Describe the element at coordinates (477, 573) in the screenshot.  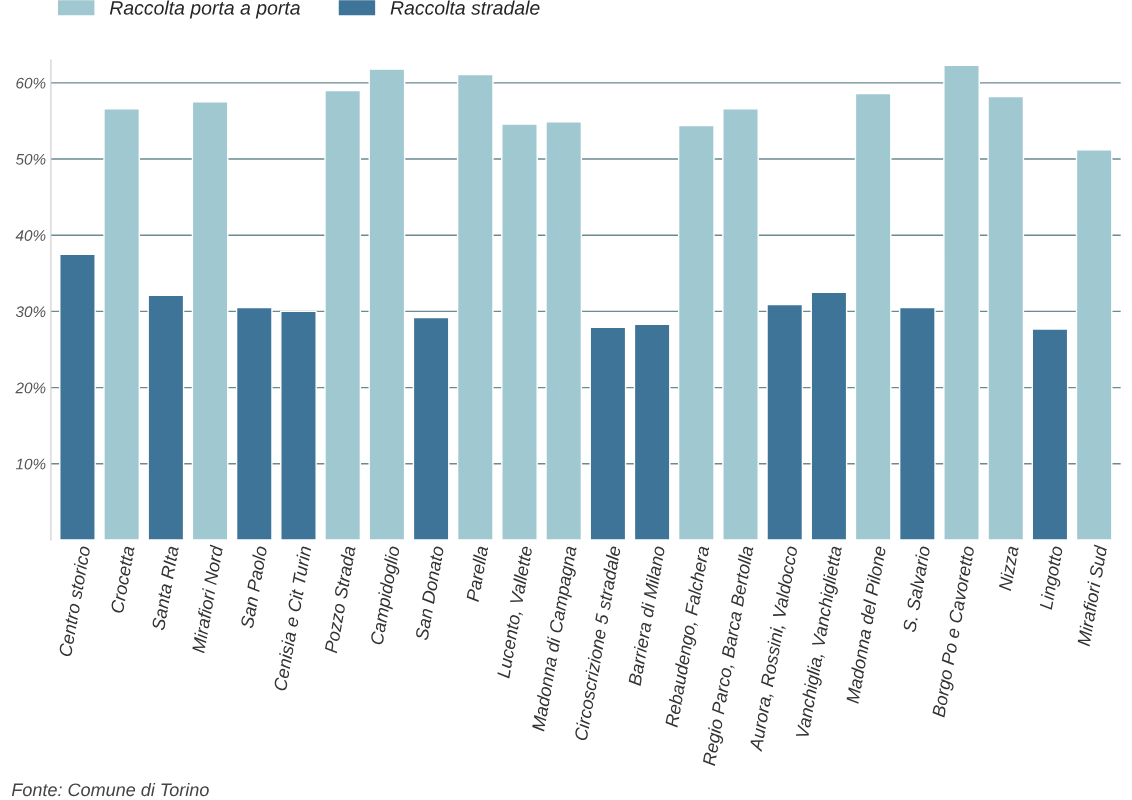
I see `x-tick-label: Parella` at that location.